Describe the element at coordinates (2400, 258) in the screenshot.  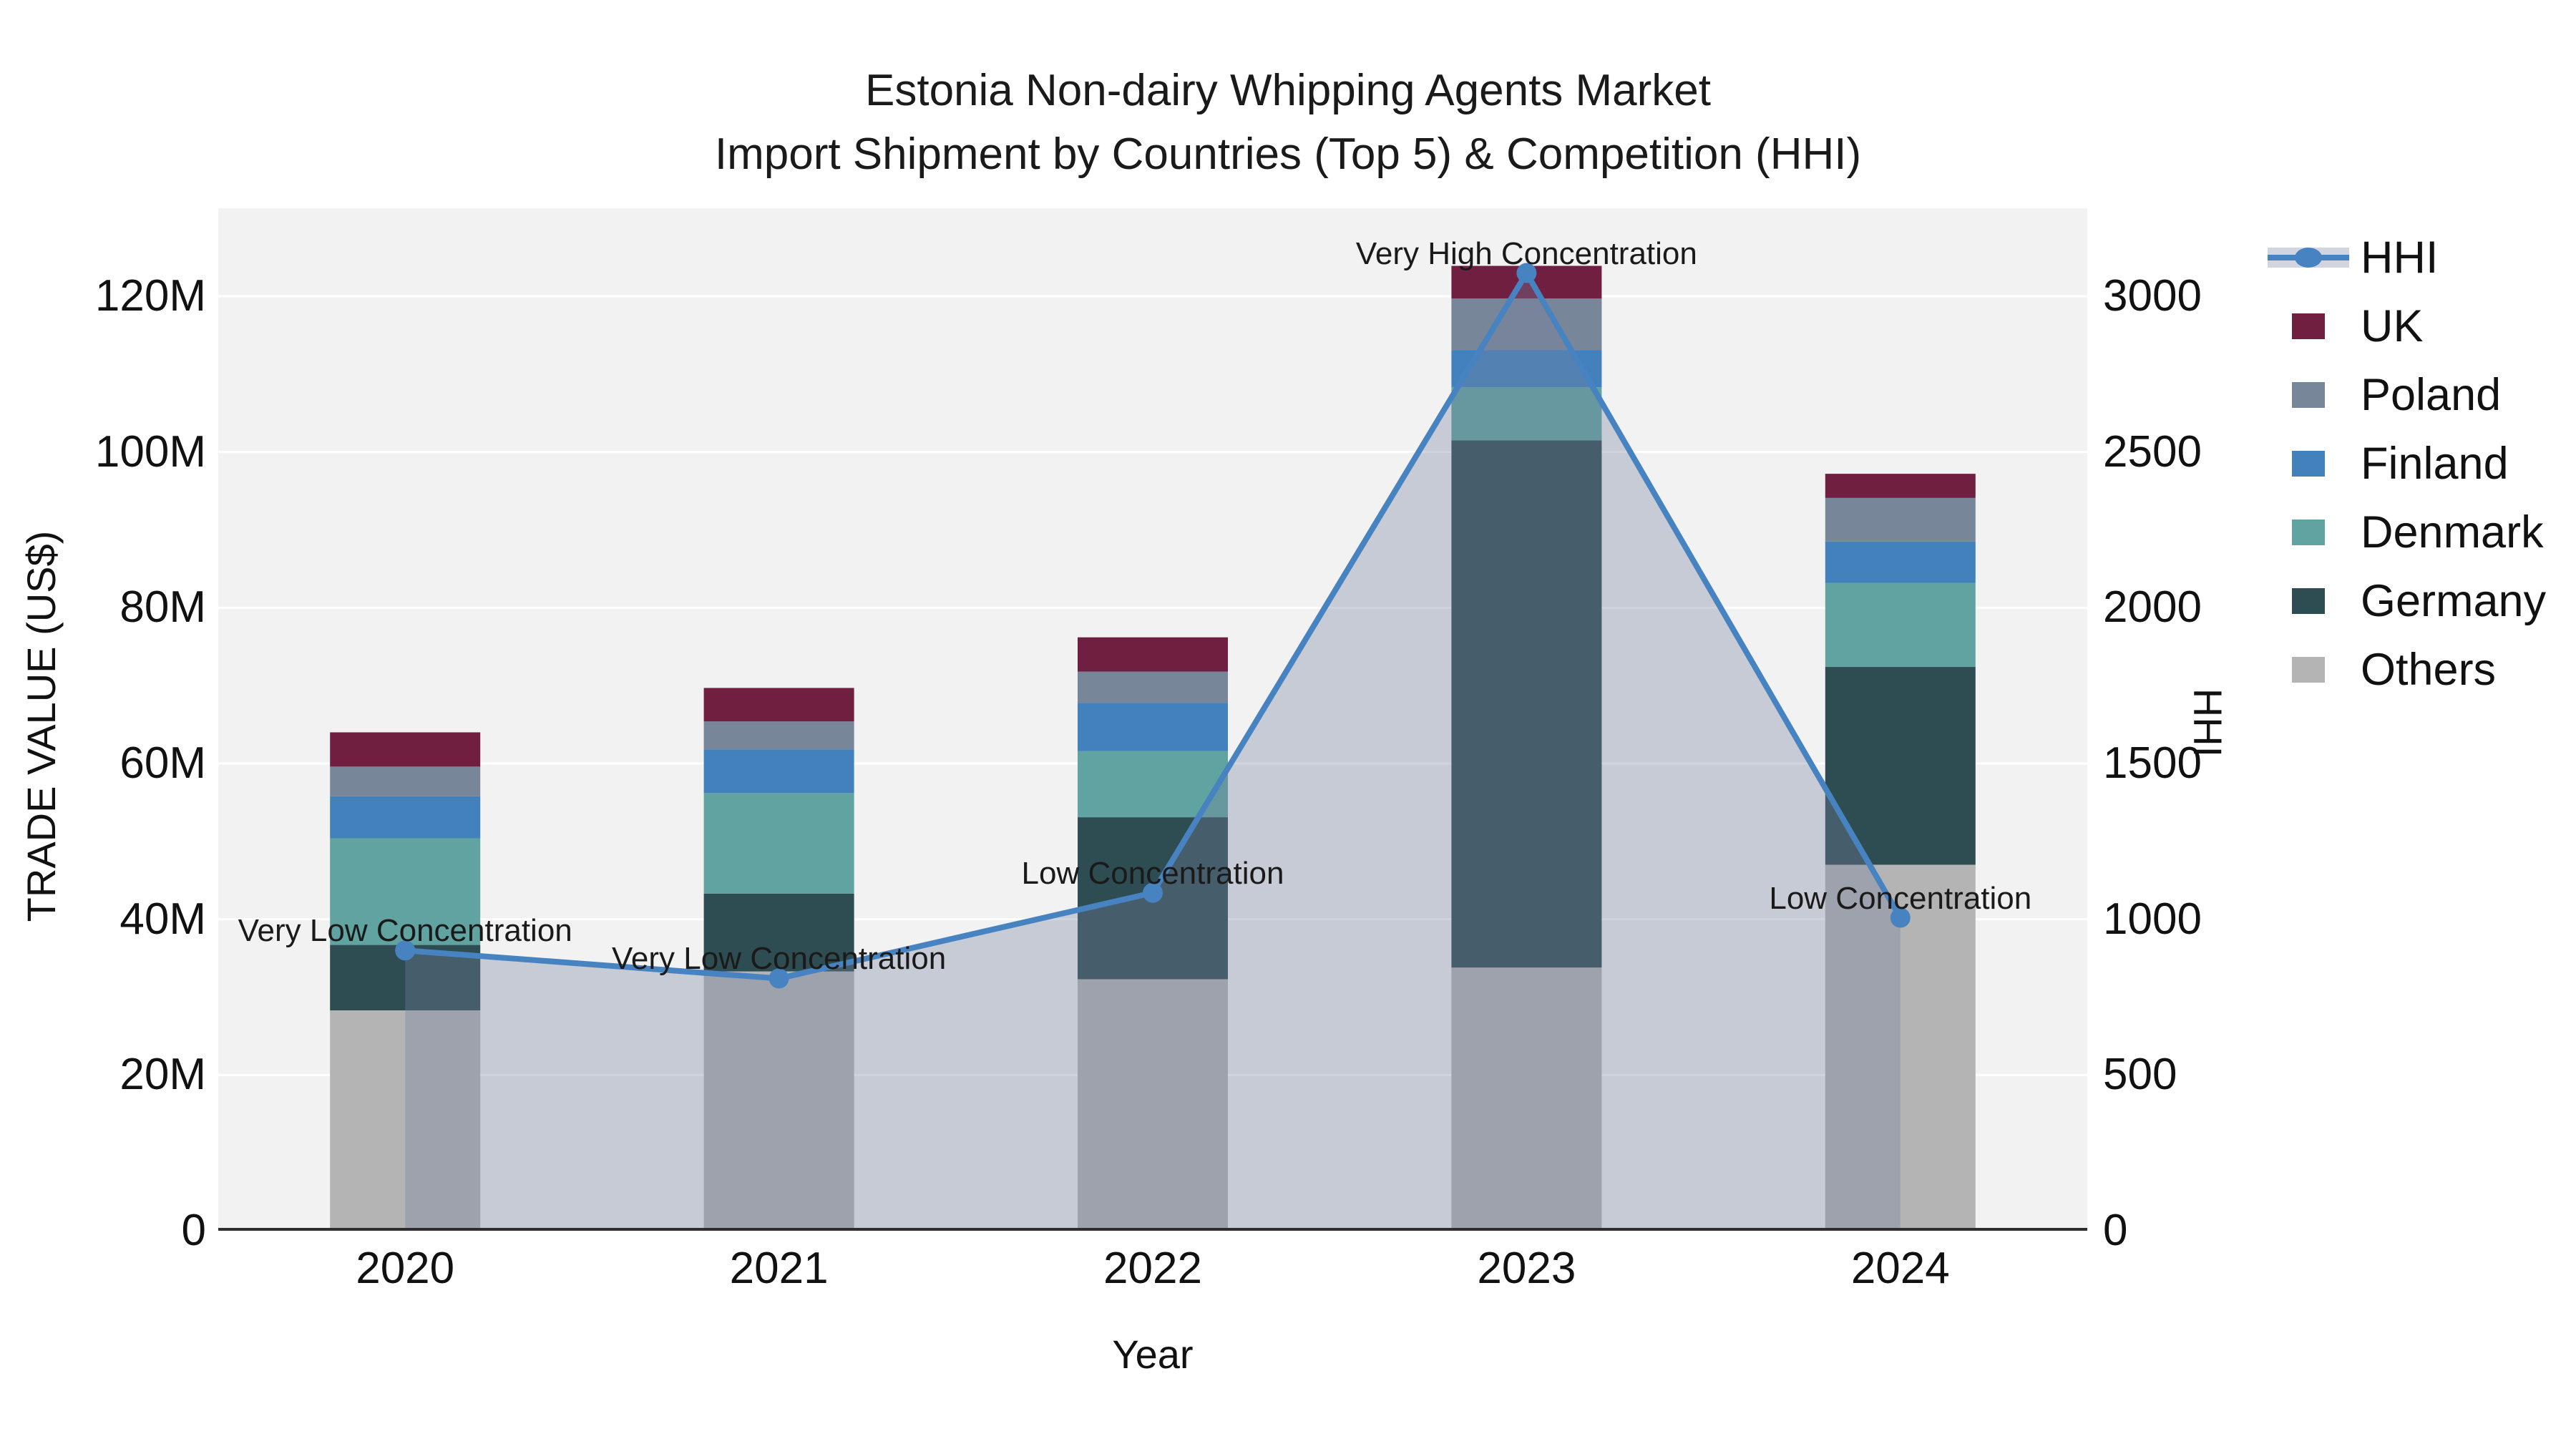
I see `legend-label: HHI` at that location.